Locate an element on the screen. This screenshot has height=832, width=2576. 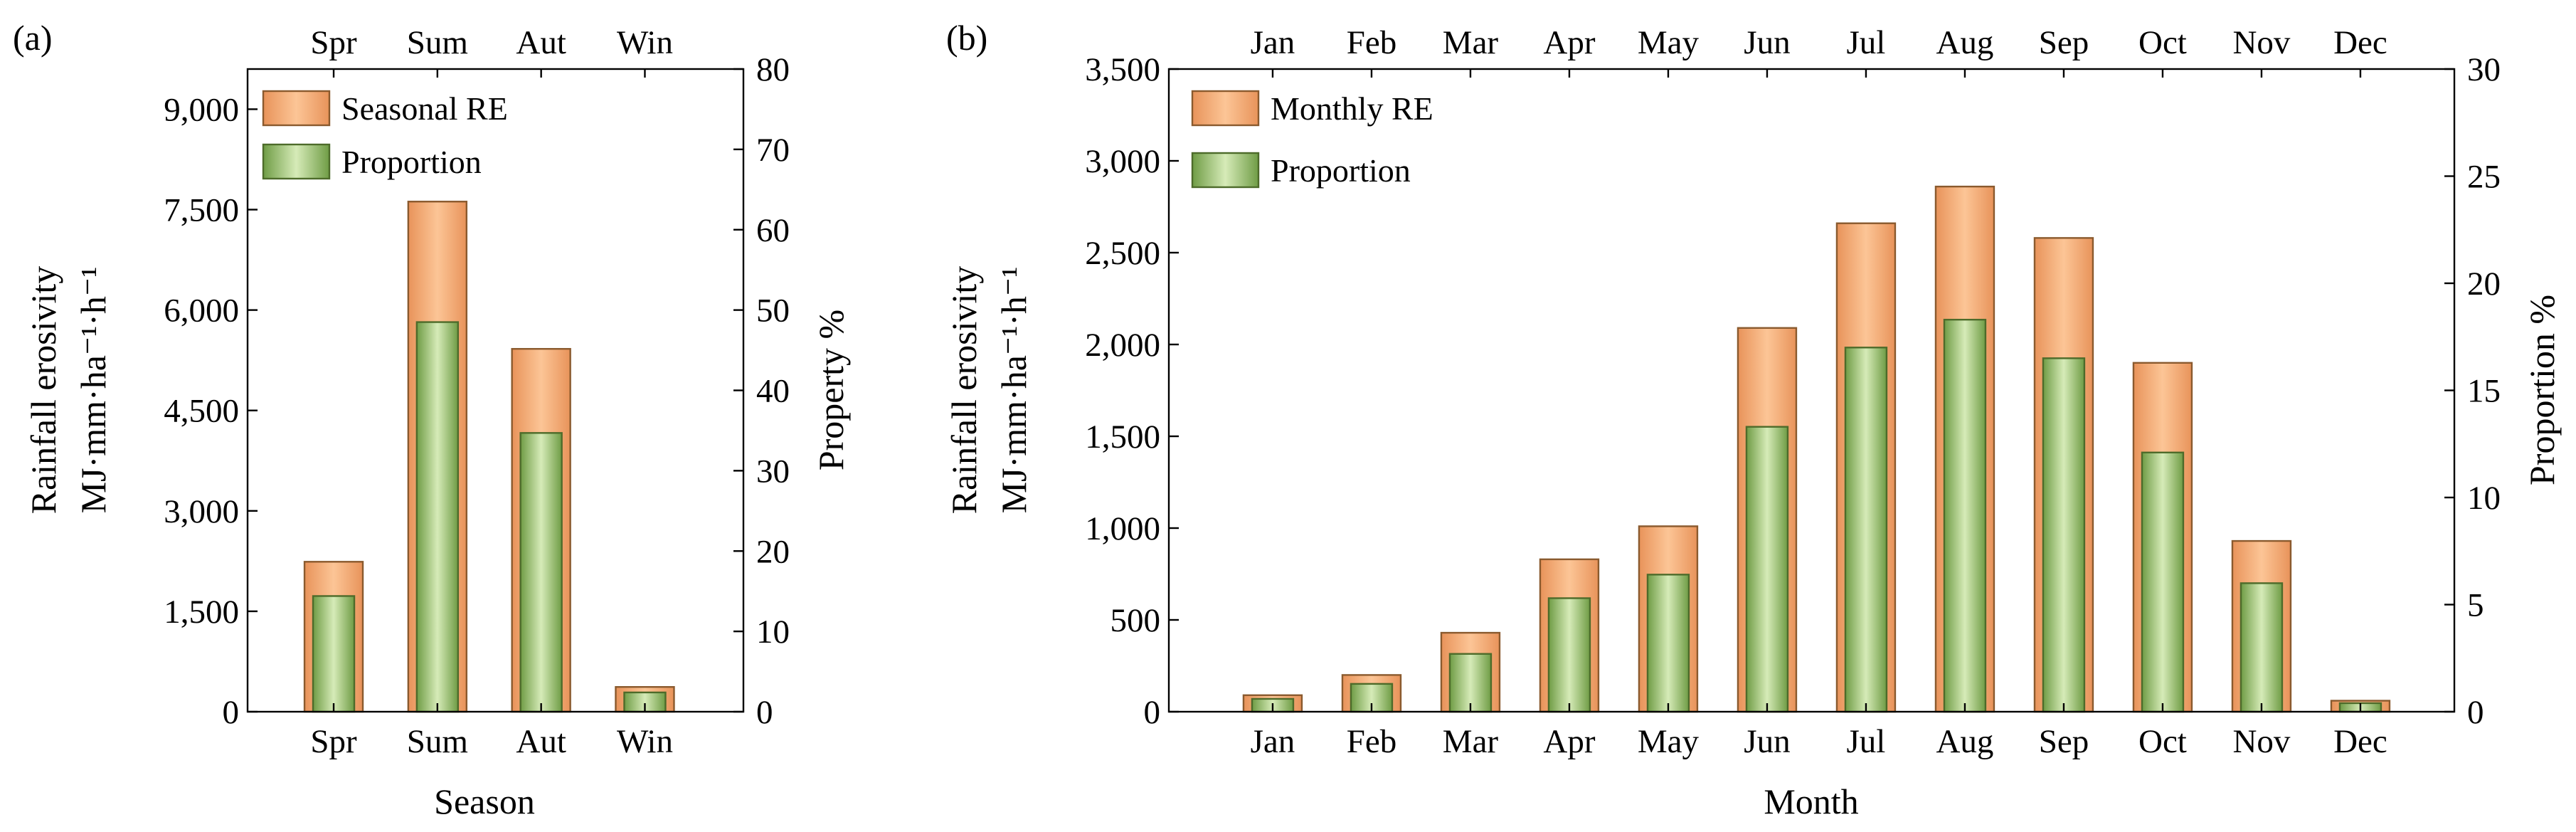
x-tick-label-bottom-nov: Nov is located at coordinates (2261, 741).